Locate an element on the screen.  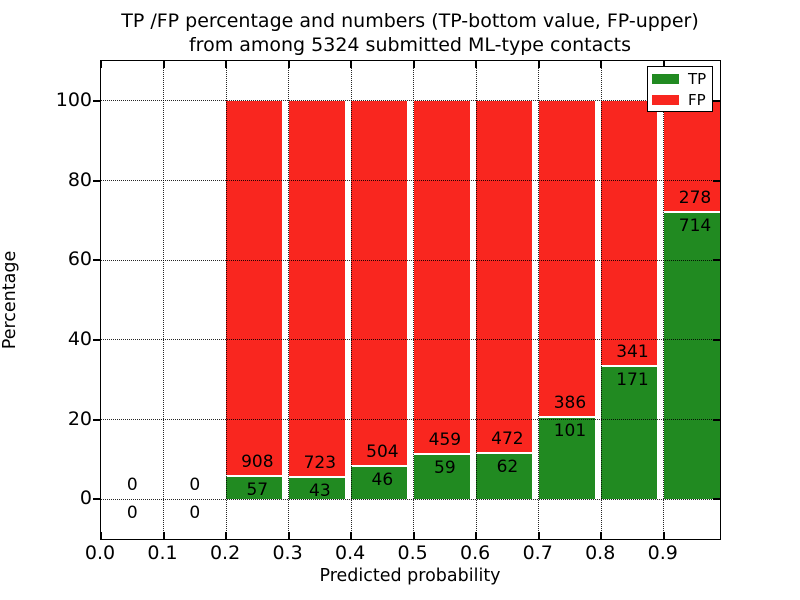
legend-row: TP is located at coordinates (682, 79).